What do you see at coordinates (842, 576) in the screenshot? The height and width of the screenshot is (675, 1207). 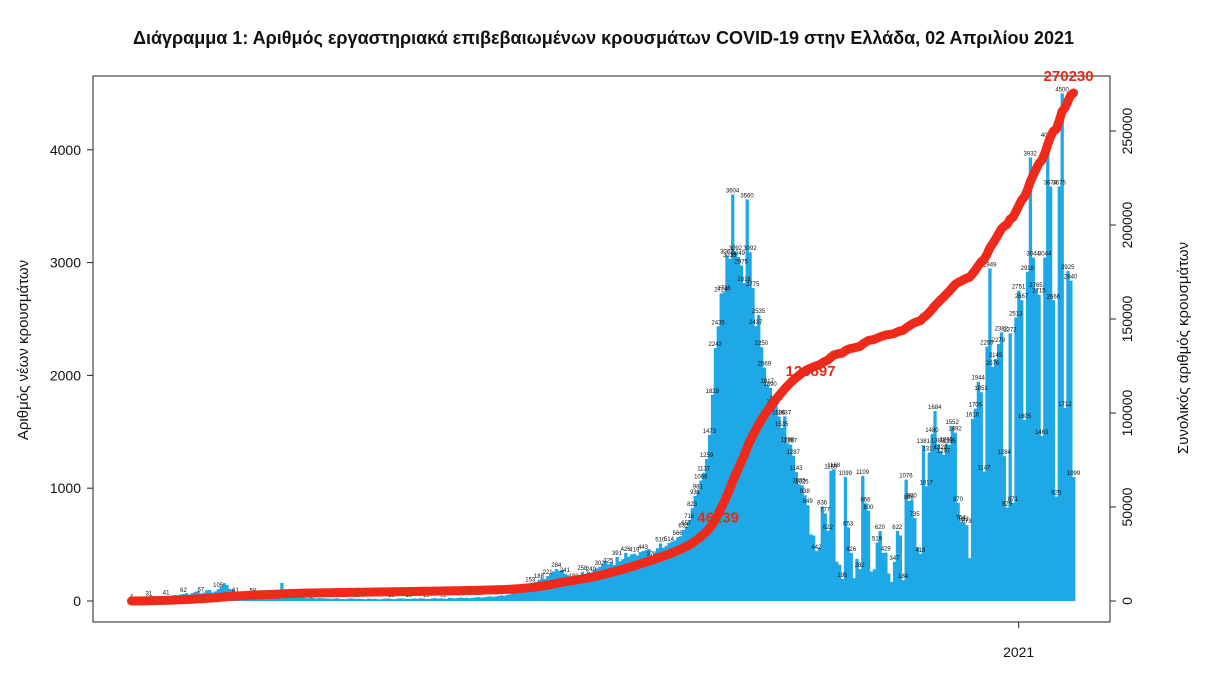 I see `bar-value-label: 195` at bounding box center [842, 576].